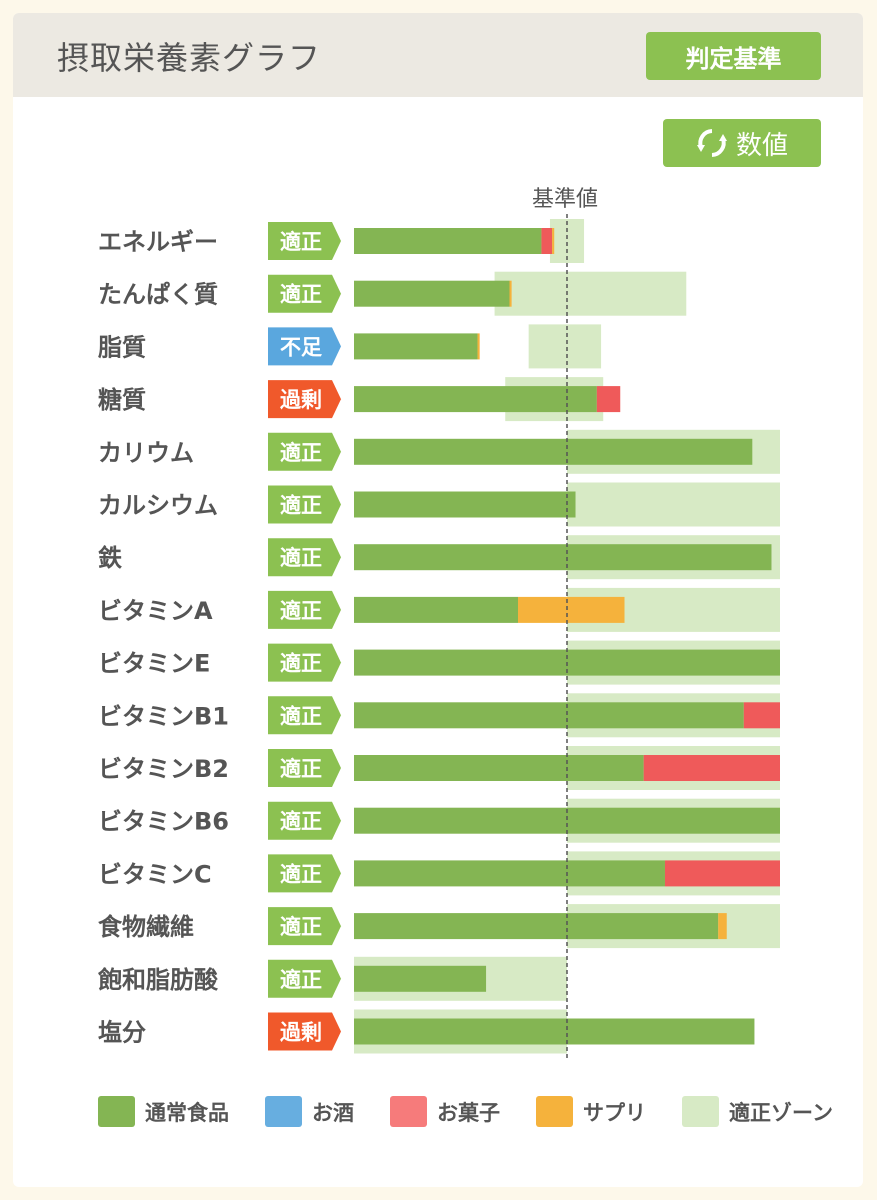 The image size is (877, 1200). What do you see at coordinates (761, 145) in the screenshot?
I see `value-toggle-label: 数値` at bounding box center [761, 145].